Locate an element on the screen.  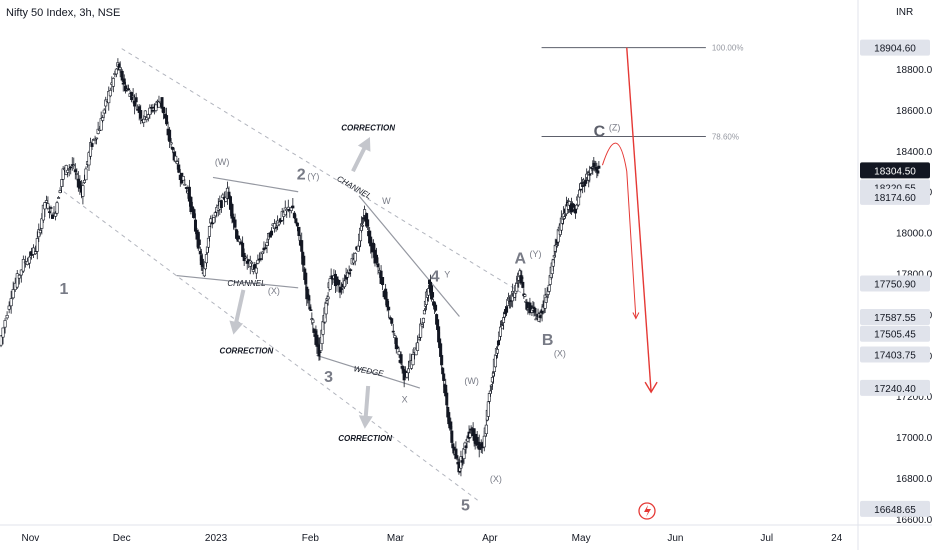
wave-label: (Z) is located at coordinates (615, 127).